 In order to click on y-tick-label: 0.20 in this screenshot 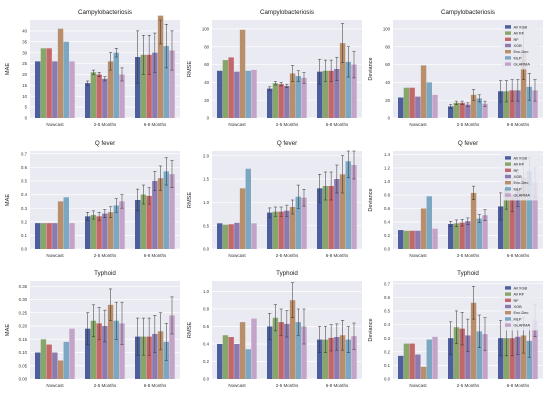, I will do `click(23, 326)`.